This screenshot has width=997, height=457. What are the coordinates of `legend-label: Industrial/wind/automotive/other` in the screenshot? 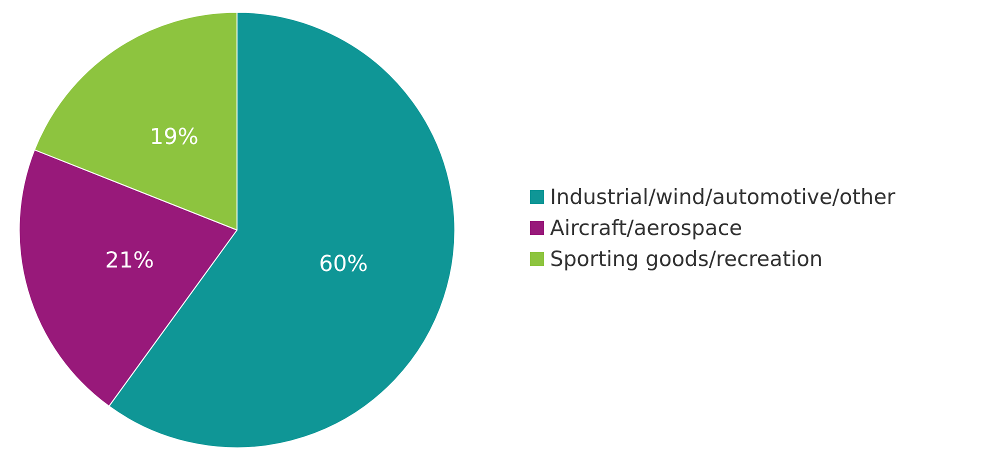 It's located at (723, 197).